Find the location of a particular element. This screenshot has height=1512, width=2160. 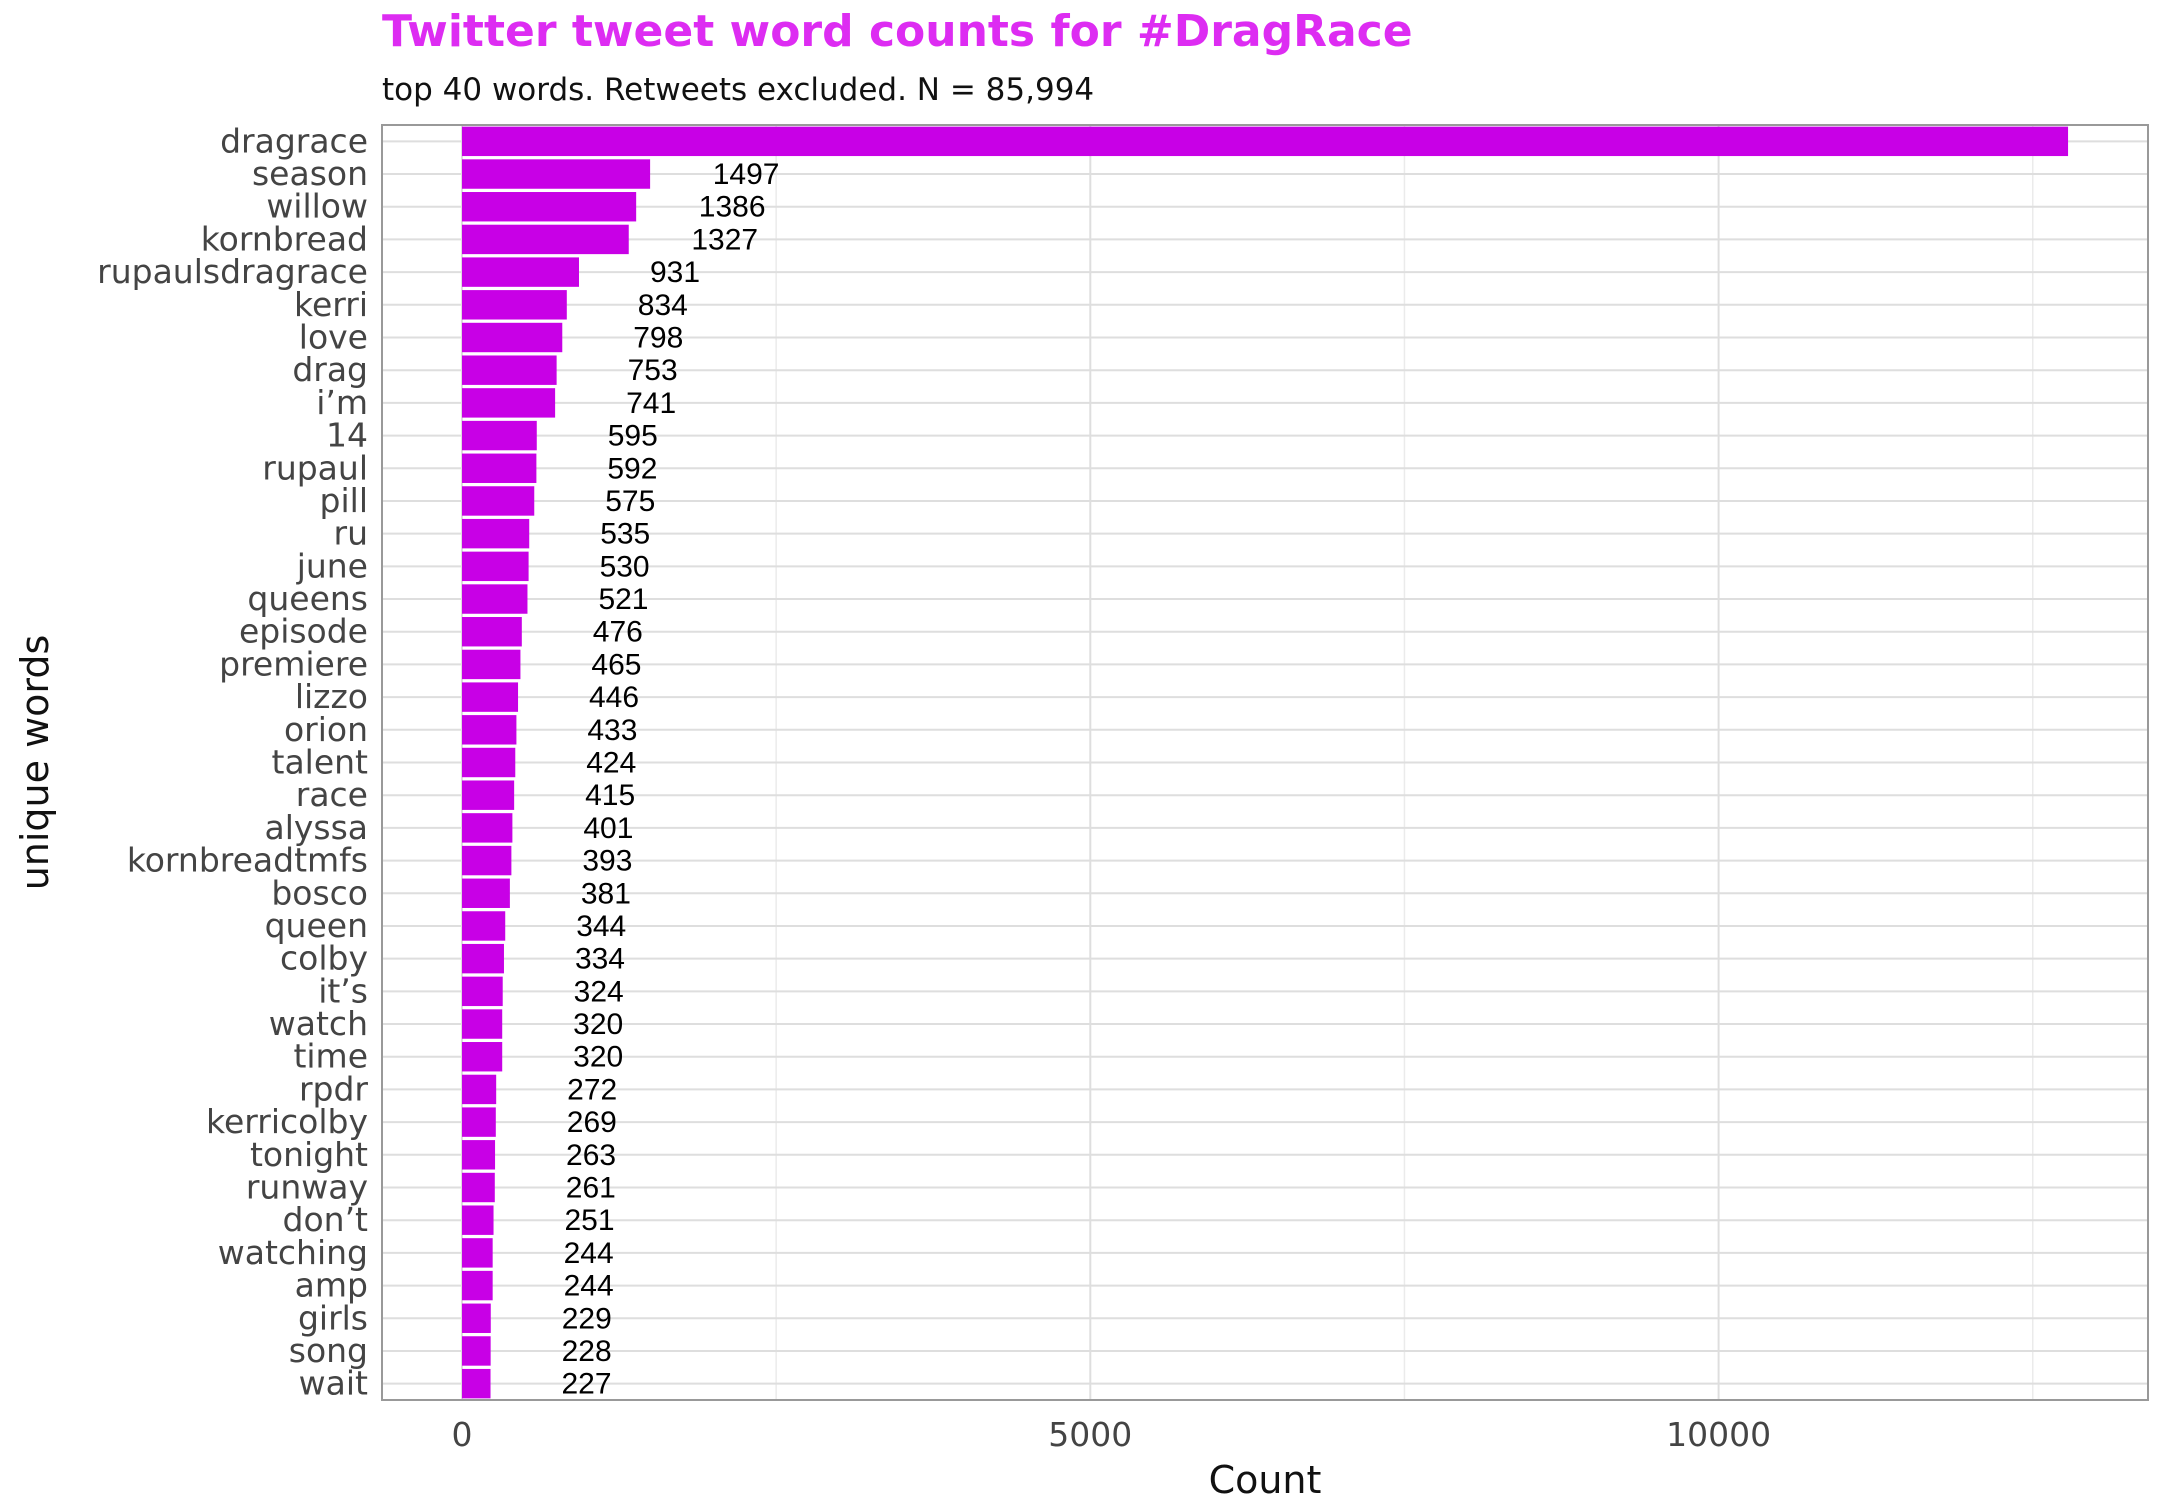

data-label: 269 is located at coordinates (592, 1122).